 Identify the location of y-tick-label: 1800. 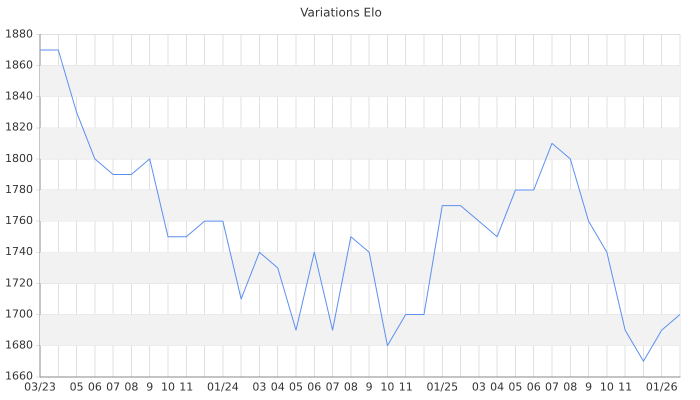
(18, 158).